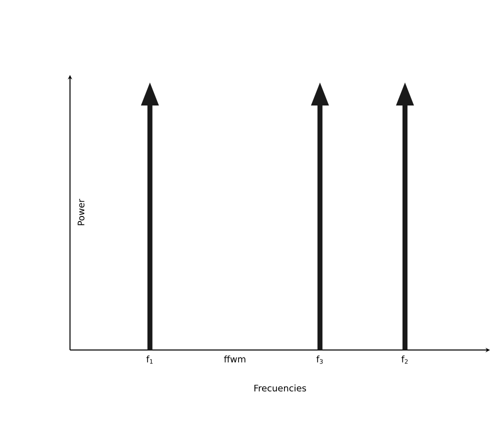 The image size is (497, 428). I want to click on x-tick-label: ffwm, so click(235, 359).